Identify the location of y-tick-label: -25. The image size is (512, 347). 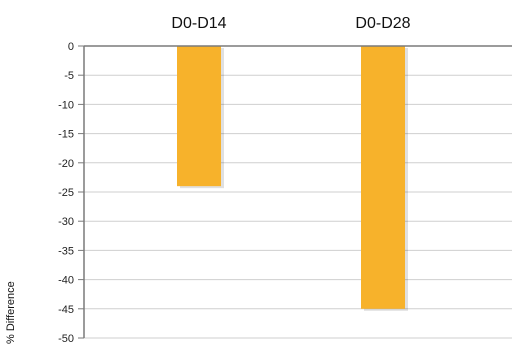
(66, 193).